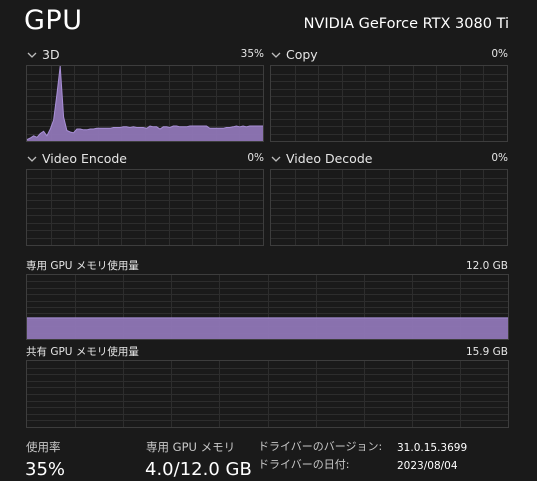 The height and width of the screenshot is (481, 537). I want to click on dedicated-memory-label: 専用 GPU メモリ使用量, so click(82, 266).